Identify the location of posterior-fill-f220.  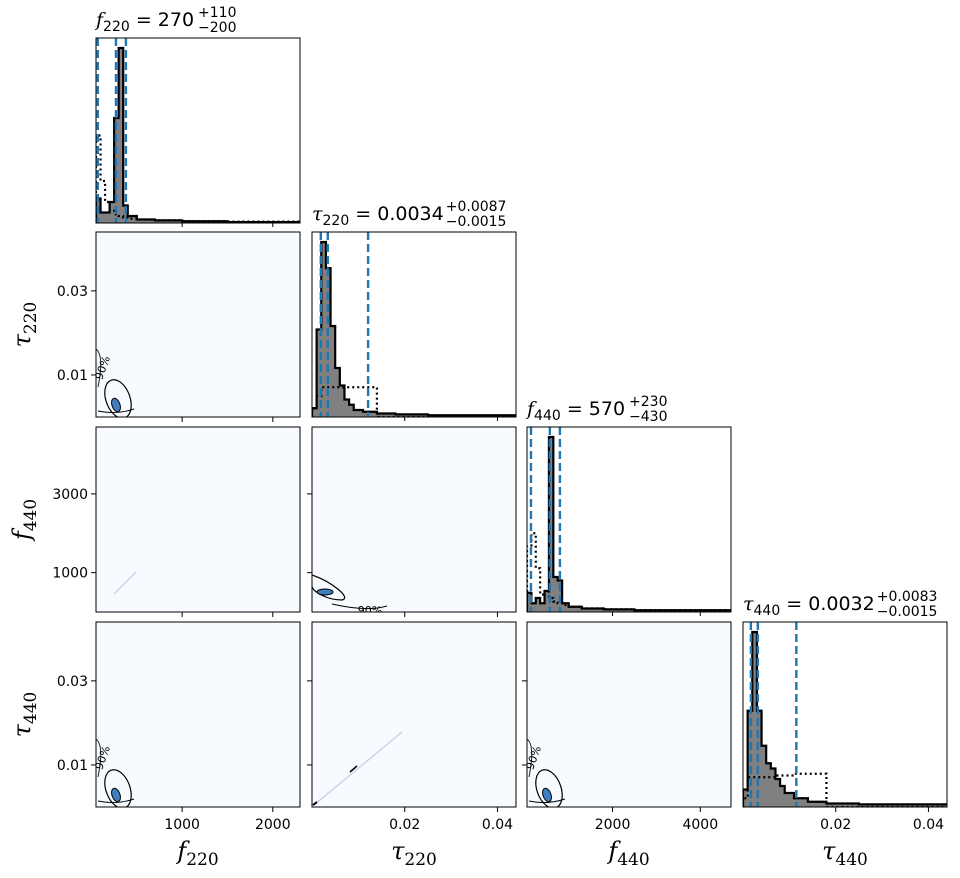
(198, 135).